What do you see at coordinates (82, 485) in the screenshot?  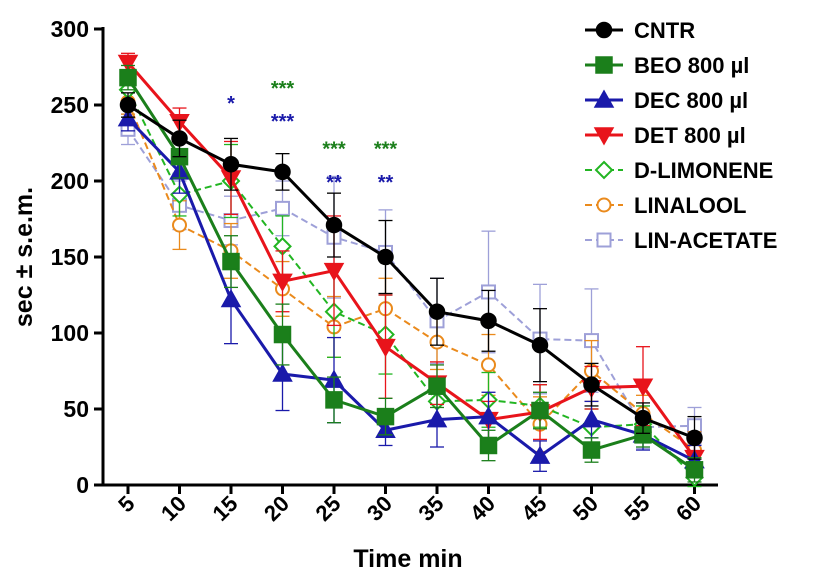 I see `y-tick-label: 0` at bounding box center [82, 485].